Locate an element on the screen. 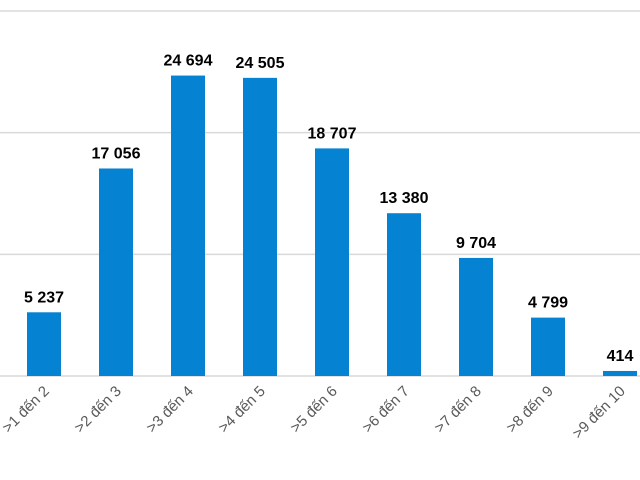  x-tick-label: >7 đến 8 is located at coordinates (458, 410).